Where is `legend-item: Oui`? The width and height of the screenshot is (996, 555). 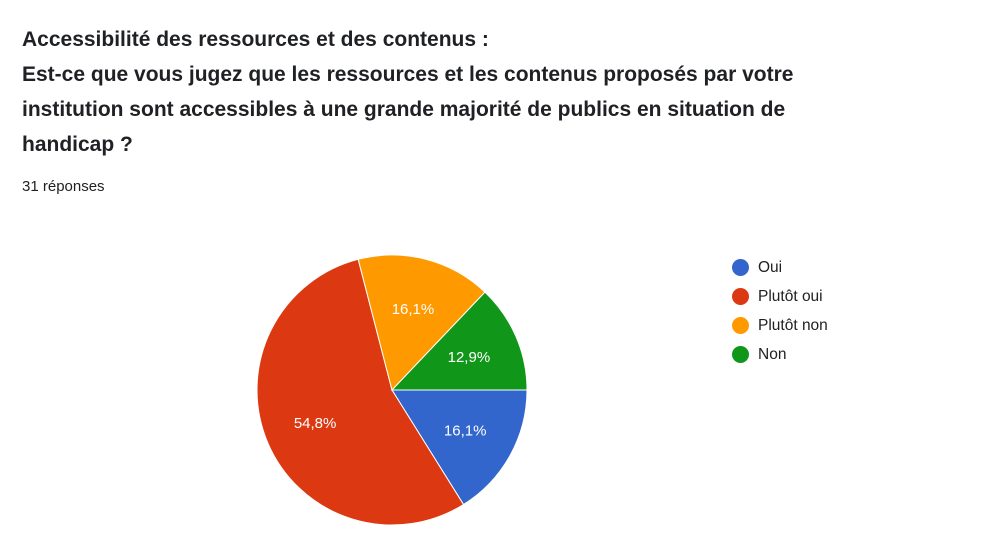
legend-item: Oui is located at coordinates (780, 267).